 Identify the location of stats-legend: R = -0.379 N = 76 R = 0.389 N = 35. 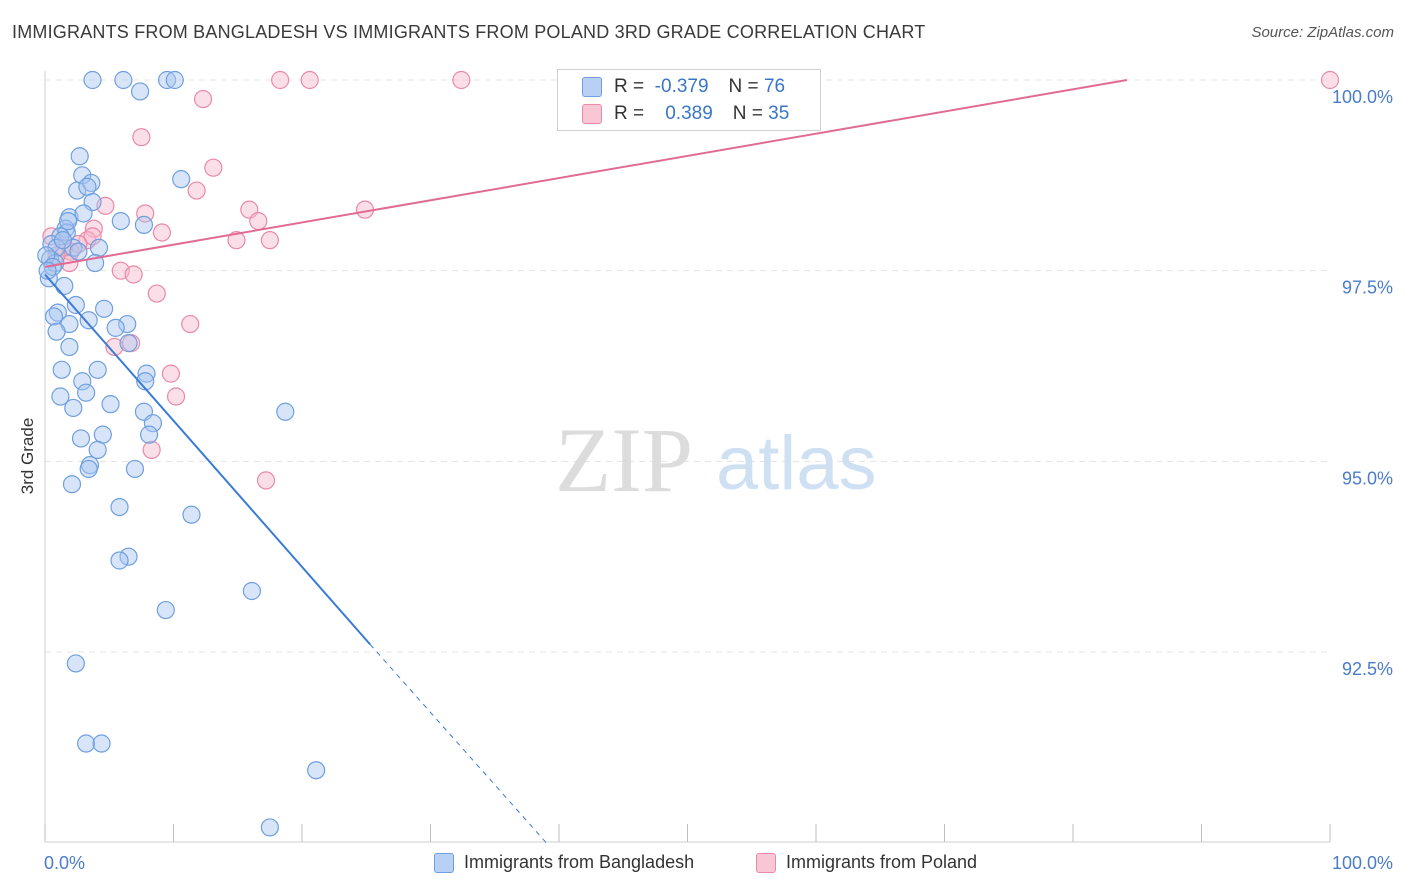
(689, 100).